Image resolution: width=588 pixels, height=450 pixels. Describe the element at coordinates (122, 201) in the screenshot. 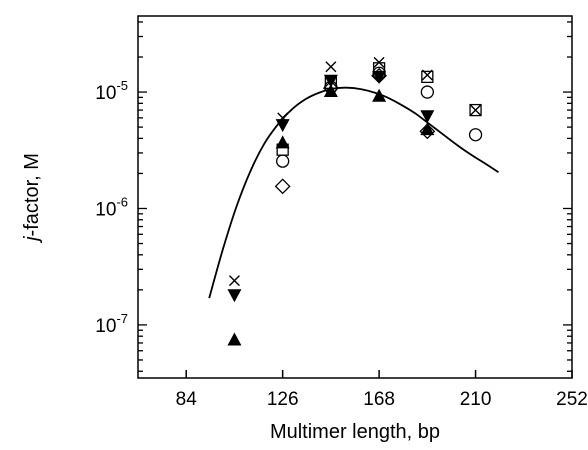

I see `y-tick-label-exponent: -6` at that location.